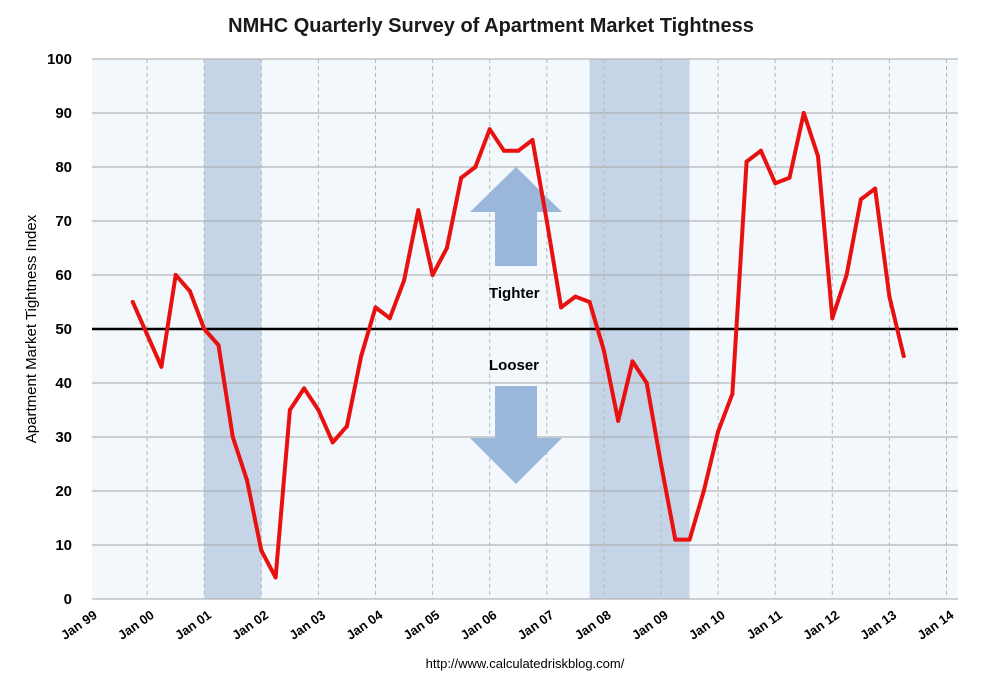 The image size is (983, 690). Describe the element at coordinates (514, 293) in the screenshot. I see `tighter-label: Tighter` at that location.